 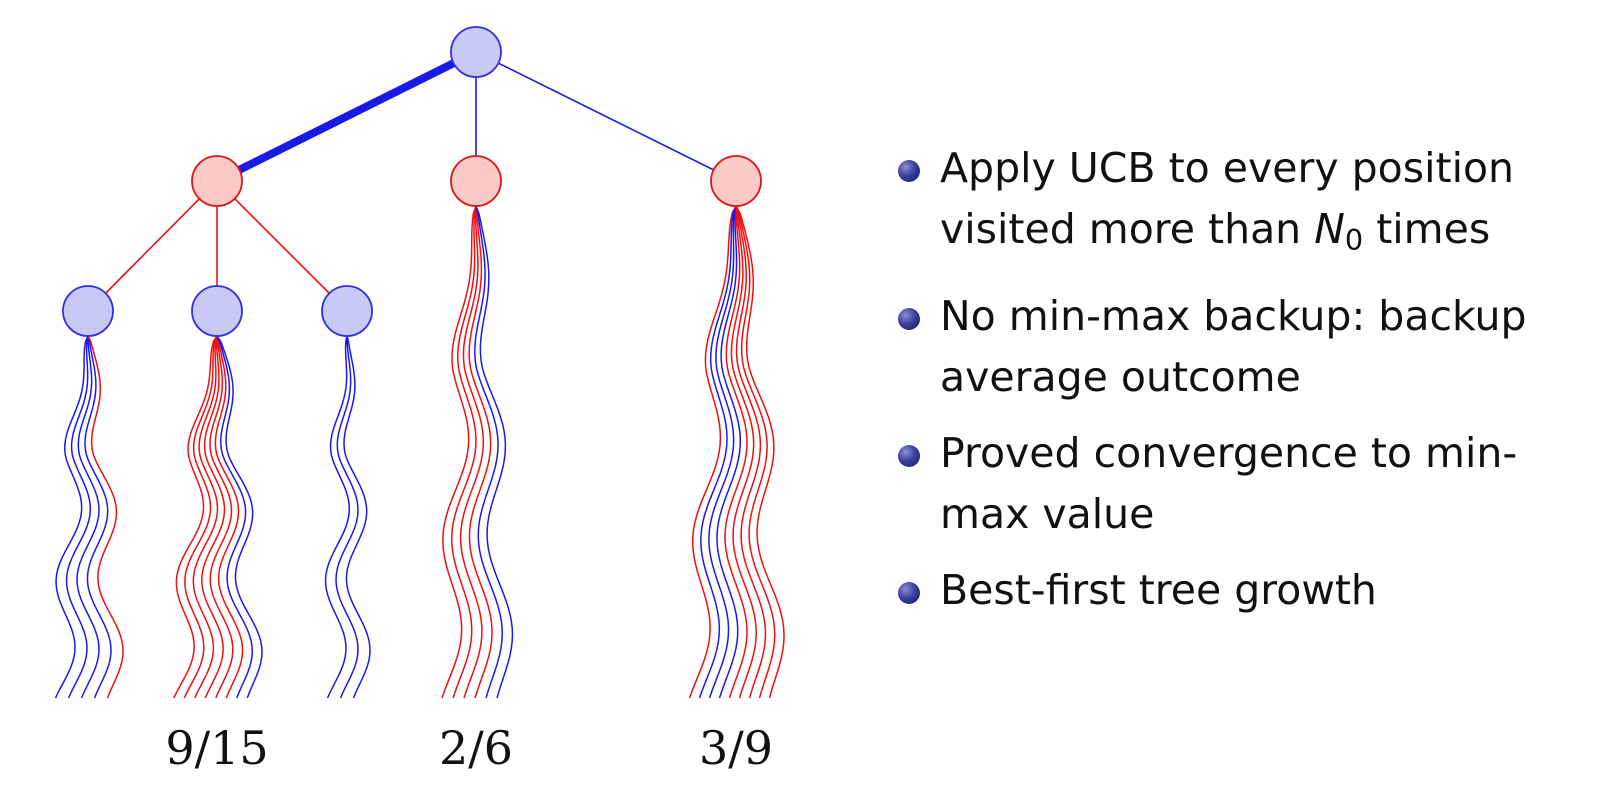 What do you see at coordinates (1354, 240) in the screenshot?
I see `math-subscript: 0` at bounding box center [1354, 240].